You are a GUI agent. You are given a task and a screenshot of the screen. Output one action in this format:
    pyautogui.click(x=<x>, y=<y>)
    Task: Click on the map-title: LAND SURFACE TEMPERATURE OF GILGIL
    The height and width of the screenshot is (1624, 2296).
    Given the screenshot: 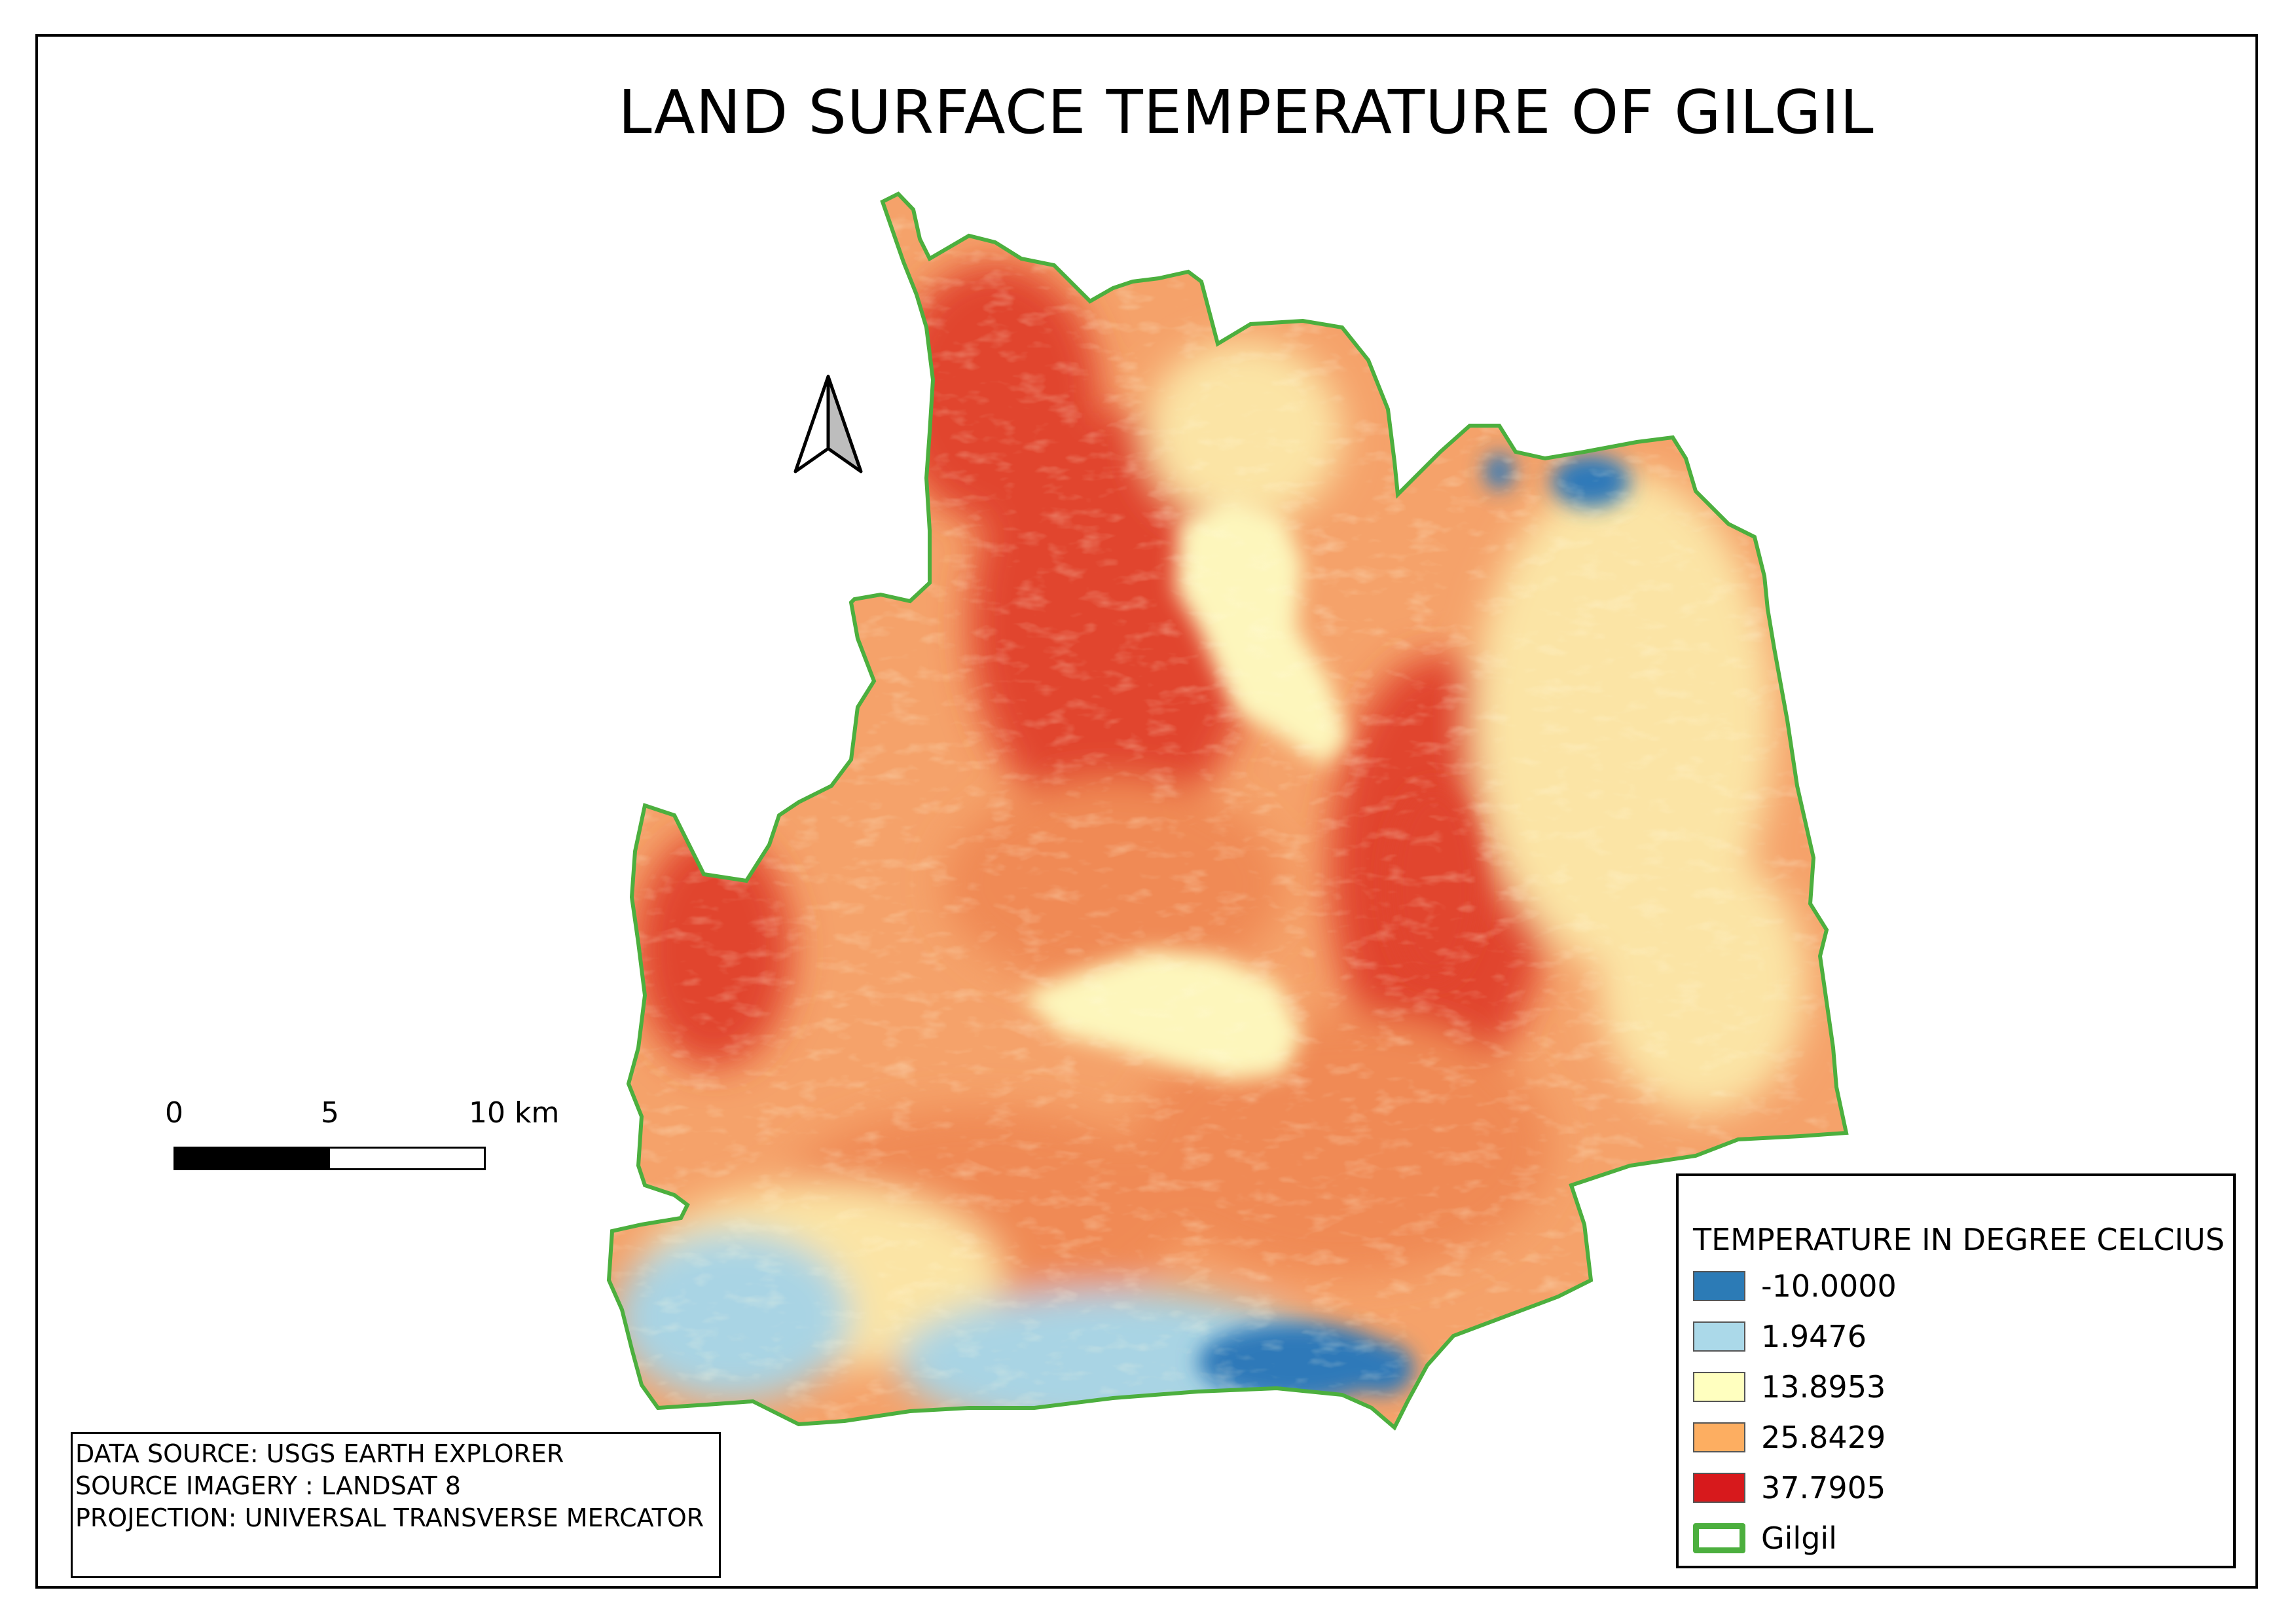 What is the action you would take?
    pyautogui.click(x=1246, y=112)
    